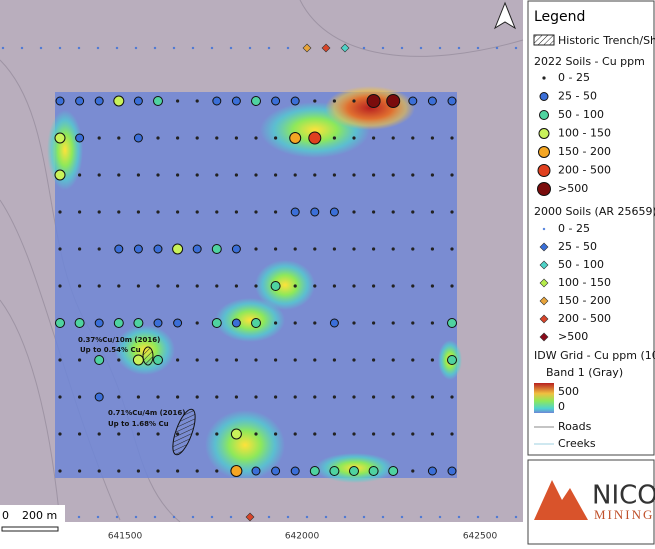  Describe the element at coordinates (119, 340) in the screenshot. I see `annotation: 0.37%Cu/10m (2016)` at that location.